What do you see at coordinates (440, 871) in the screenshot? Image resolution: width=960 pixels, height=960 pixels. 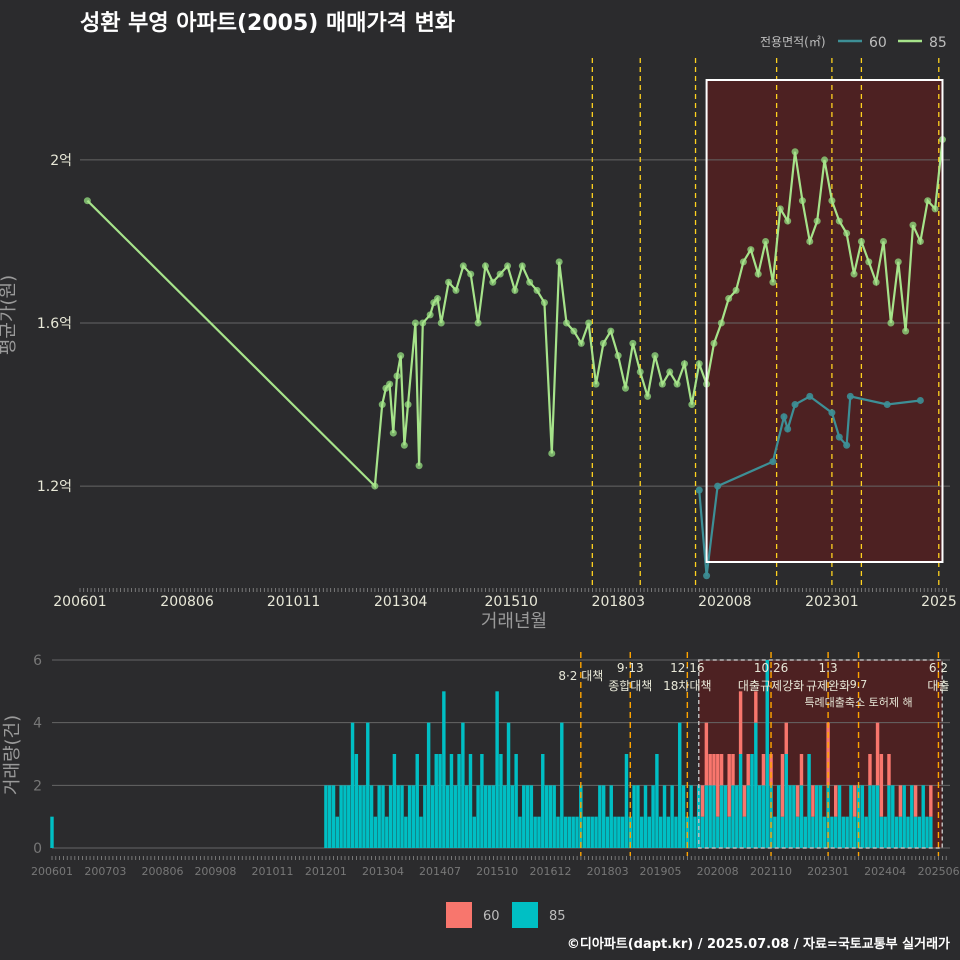 I see `volume-x-tick-label: 201407` at bounding box center [440, 871].